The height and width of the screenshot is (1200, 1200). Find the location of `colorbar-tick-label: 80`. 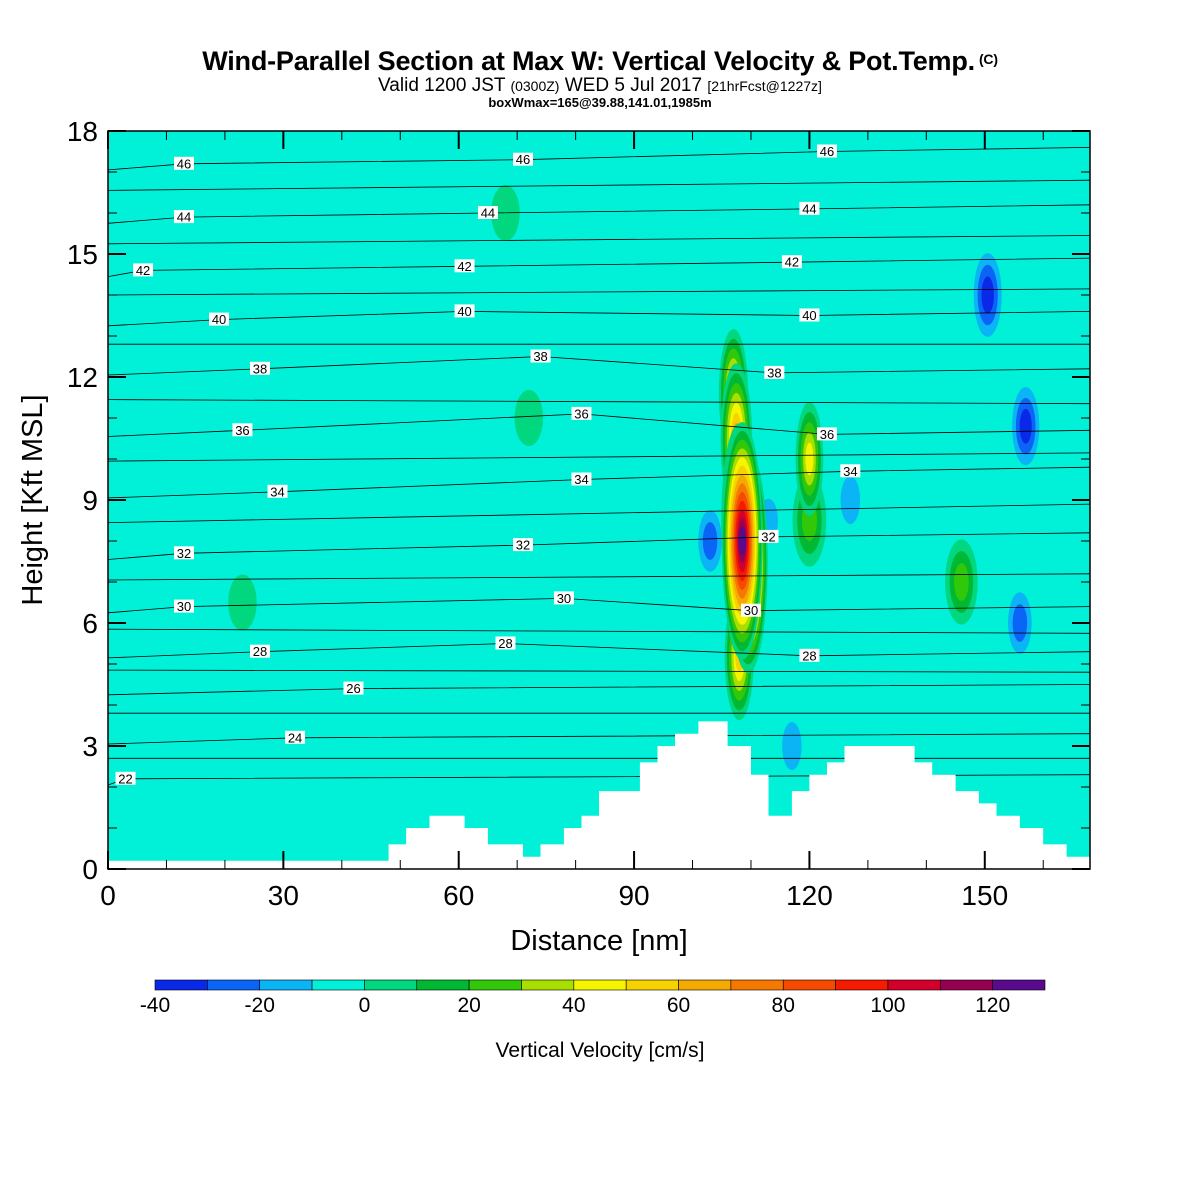

colorbar-tick-label: 80 is located at coordinates (783, 1005).